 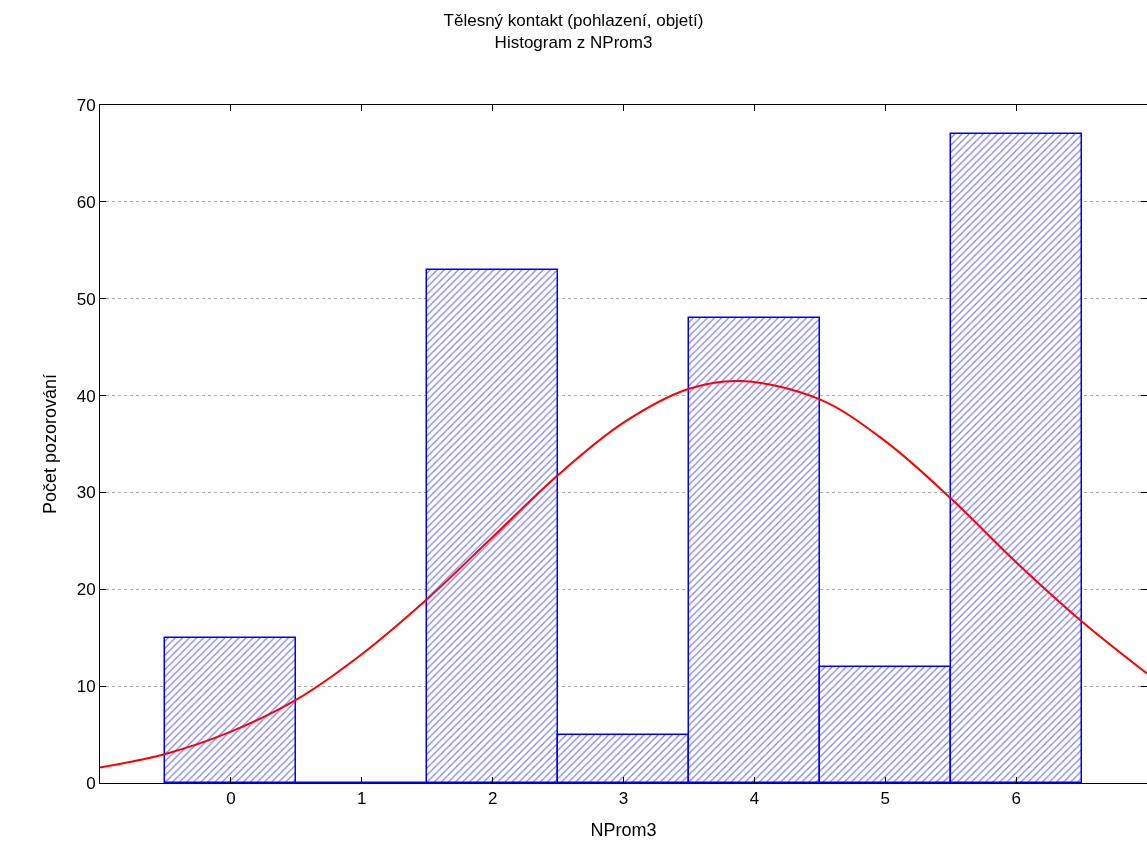 What do you see at coordinates (623, 829) in the screenshot?
I see `x-axis-title: NProm3` at bounding box center [623, 829].